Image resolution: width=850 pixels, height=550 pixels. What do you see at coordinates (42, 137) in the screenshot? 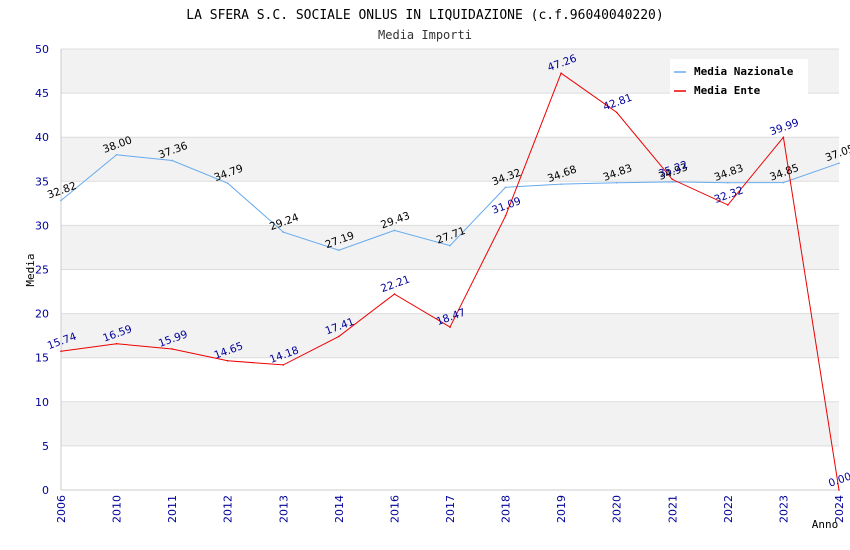
I see `y-tick-label: 40` at bounding box center [42, 137].